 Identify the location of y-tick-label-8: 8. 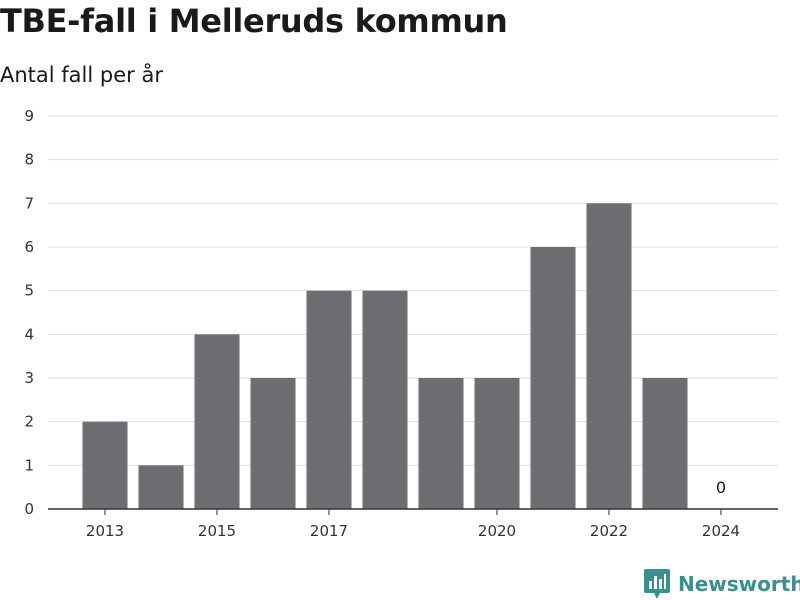
(29, 160).